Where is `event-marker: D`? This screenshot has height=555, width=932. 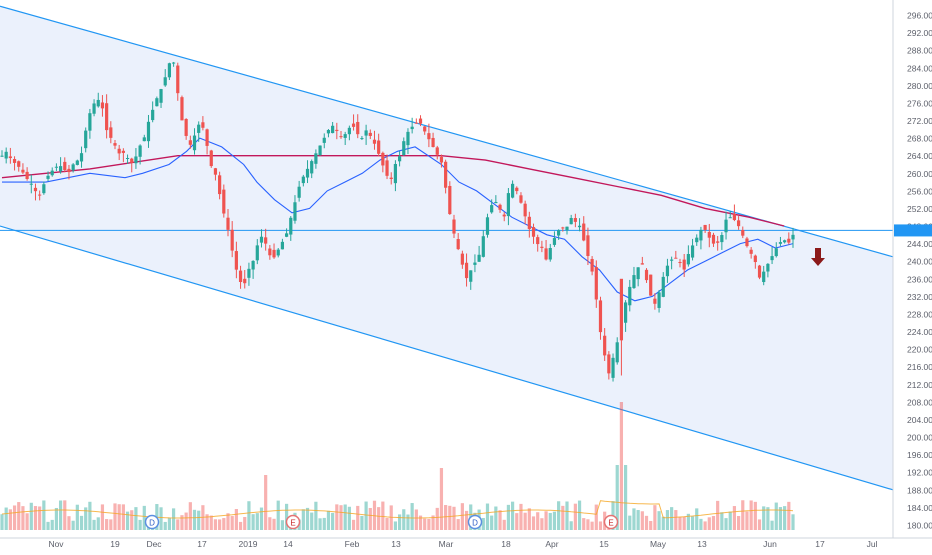
event-marker: D is located at coordinates (475, 522).